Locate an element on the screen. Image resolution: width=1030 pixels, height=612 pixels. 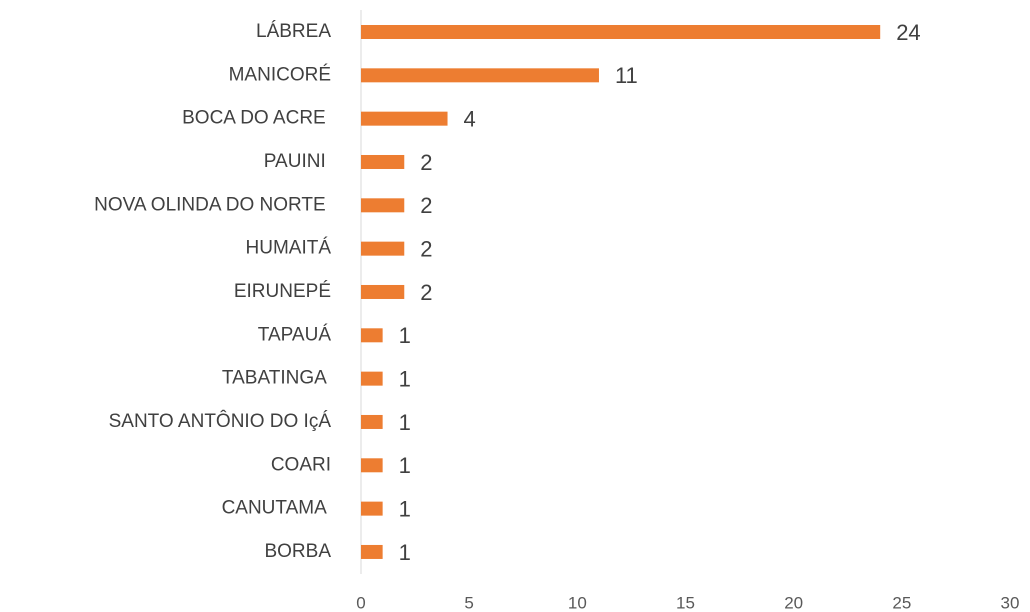
y-tick-label: TAPAUÁ is located at coordinates (295, 334).